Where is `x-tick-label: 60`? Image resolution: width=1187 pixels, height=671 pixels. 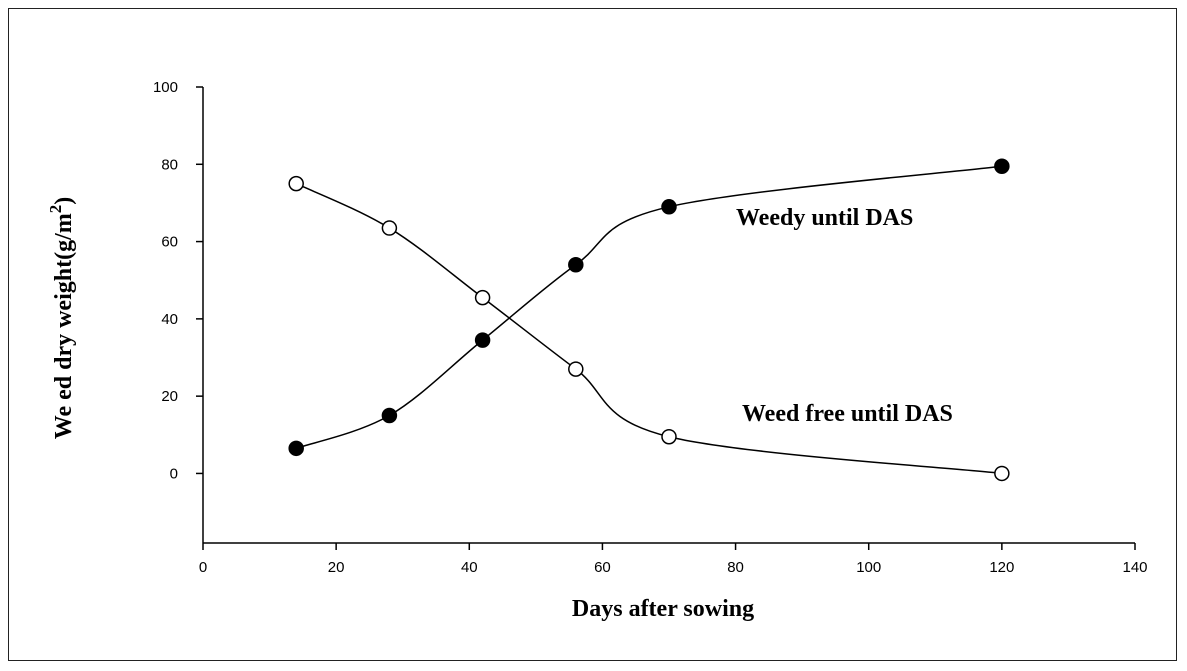
x-tick-label: 60 is located at coordinates (602, 567).